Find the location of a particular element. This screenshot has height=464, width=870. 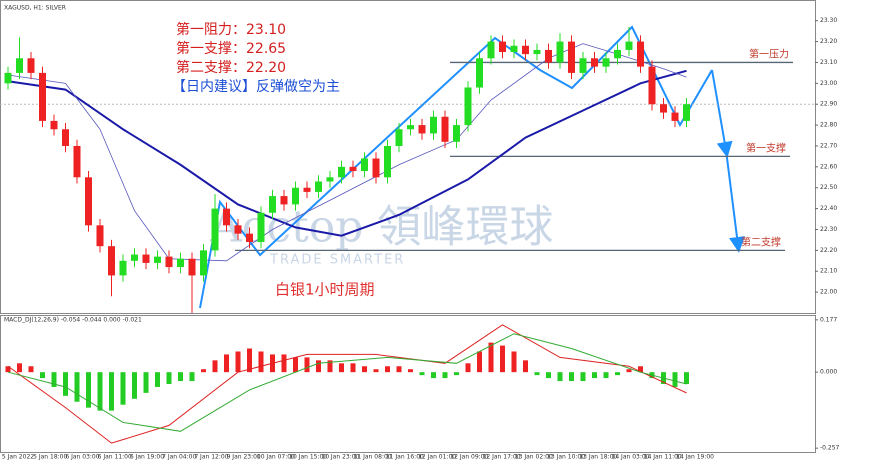

watermark: Acctop 領峰環球 TRADE SMARTER is located at coordinates (381, 235).